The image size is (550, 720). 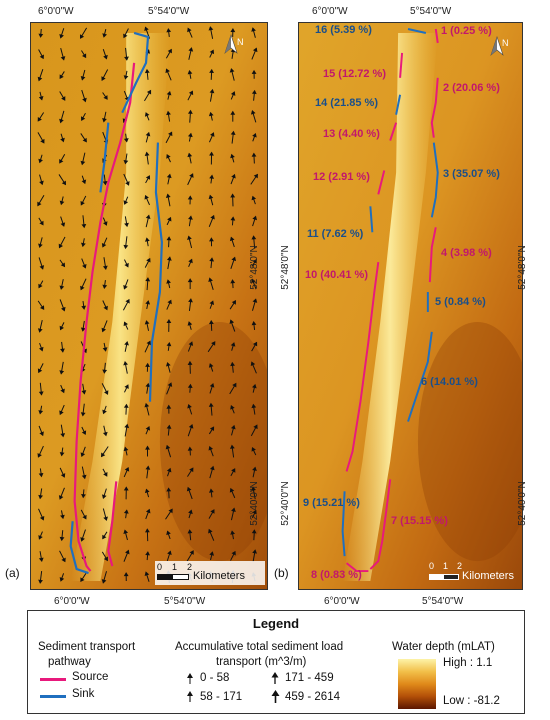 I want to click on pathway-title: Sediment transport, so click(x=87, y=647).